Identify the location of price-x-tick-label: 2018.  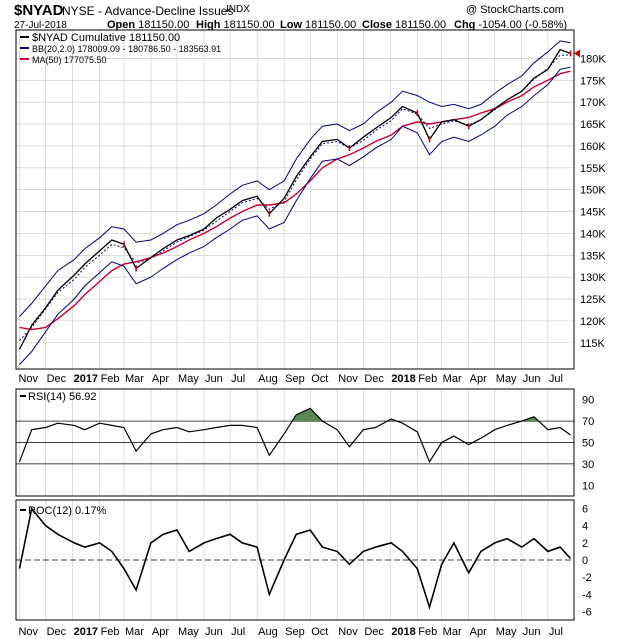
(403, 379).